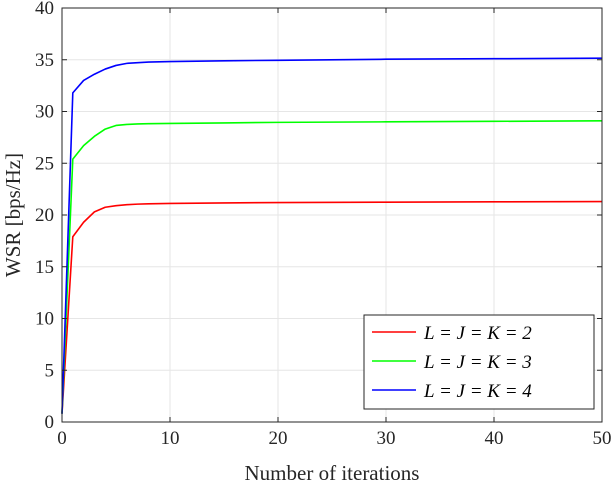 This screenshot has height=486, width=614. What do you see at coordinates (386, 438) in the screenshot?
I see `x-tick-label: 30` at bounding box center [386, 438].